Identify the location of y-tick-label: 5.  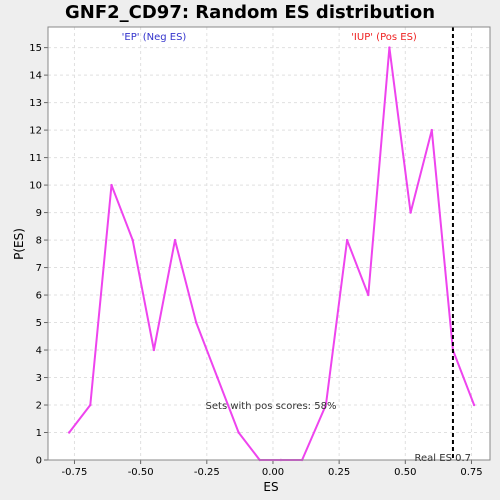
(39, 323).